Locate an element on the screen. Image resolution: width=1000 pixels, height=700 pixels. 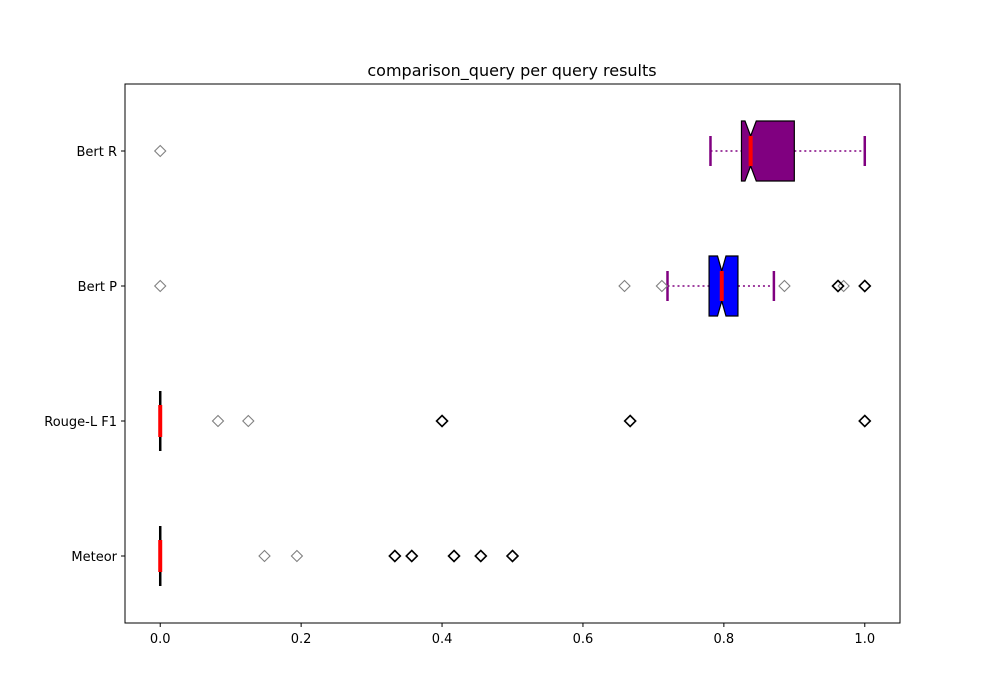
box-bert-r is located at coordinates (767, 151).